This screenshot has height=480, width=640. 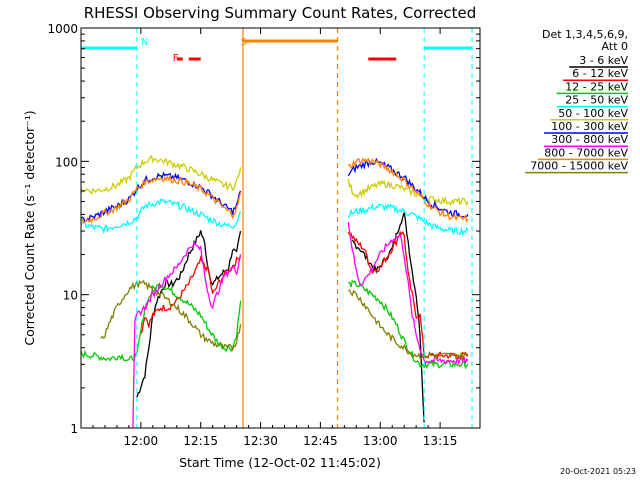 What do you see at coordinates (380, 441) in the screenshot?
I see `x-tick-label-4: 13:00` at bounding box center [380, 441].